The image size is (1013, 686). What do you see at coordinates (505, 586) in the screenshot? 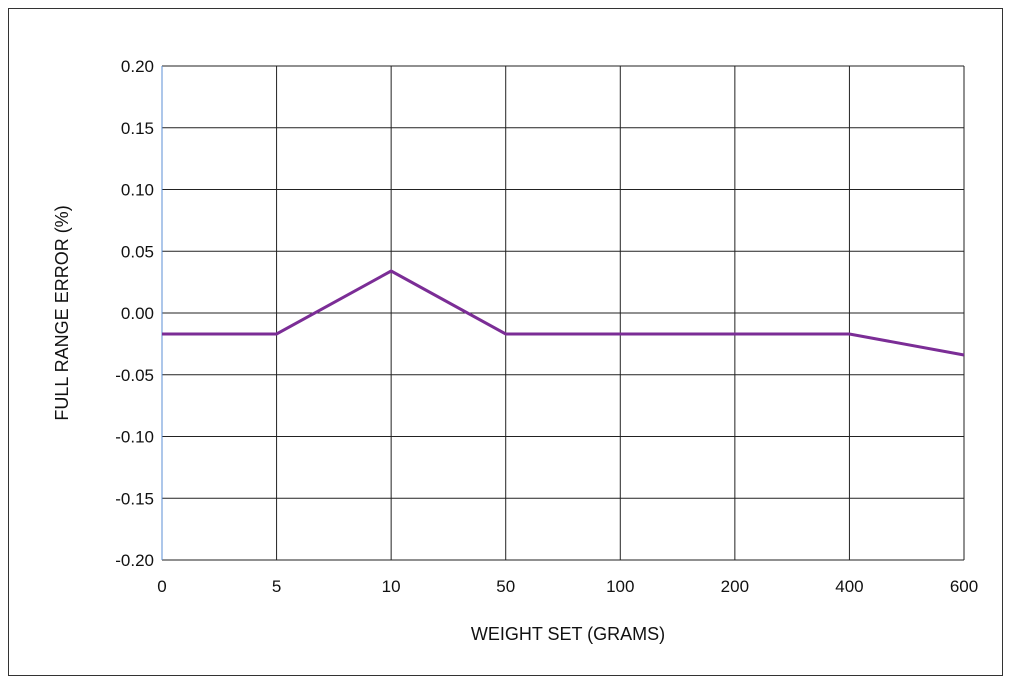
I see `x-tick-label: 50` at bounding box center [505, 586].